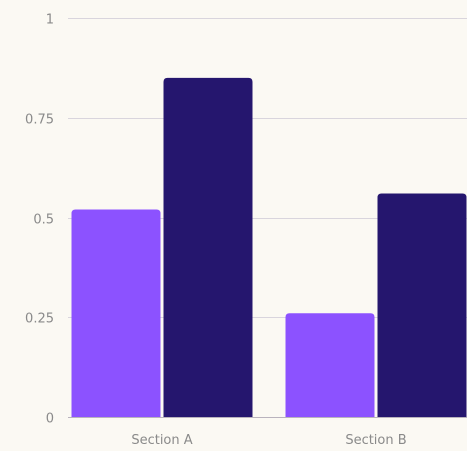  What do you see at coordinates (161, 440) in the screenshot?
I see `x-category-label: Section A` at bounding box center [161, 440].